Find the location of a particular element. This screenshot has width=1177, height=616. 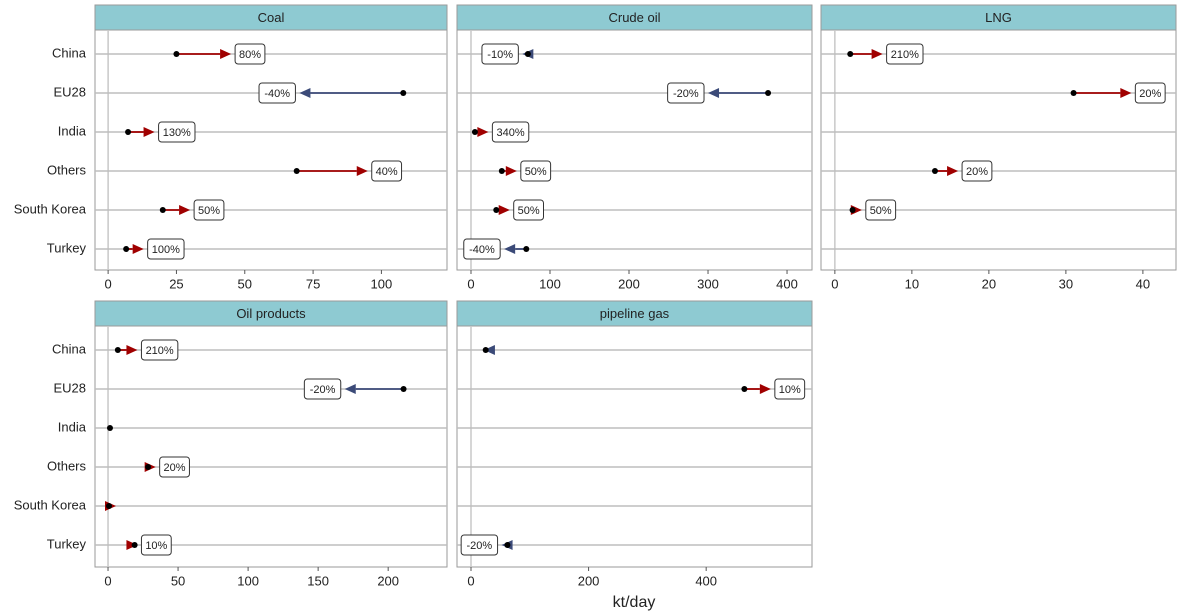

x-axis-label: kt/day is located at coordinates (634, 602).